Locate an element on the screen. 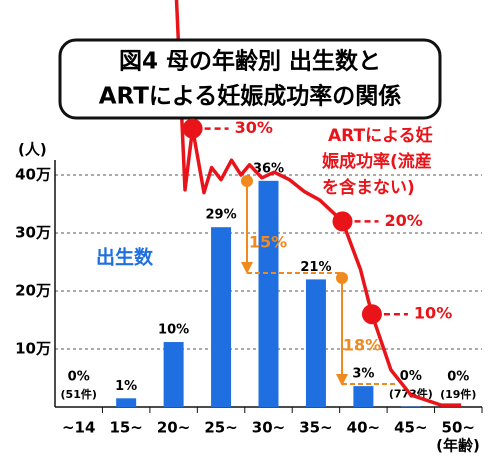 Image resolution: width=500 pixels, height=458 pixels. x-tick-label: 45~ is located at coordinates (410, 428).